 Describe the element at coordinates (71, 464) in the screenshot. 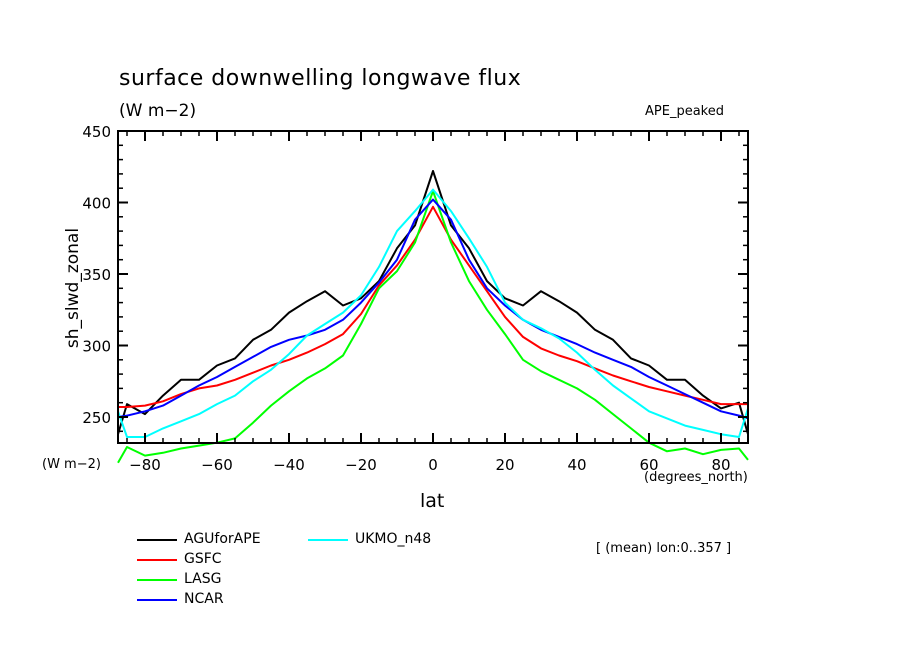

I see `y-axis-units: (W m−2)` at that location.